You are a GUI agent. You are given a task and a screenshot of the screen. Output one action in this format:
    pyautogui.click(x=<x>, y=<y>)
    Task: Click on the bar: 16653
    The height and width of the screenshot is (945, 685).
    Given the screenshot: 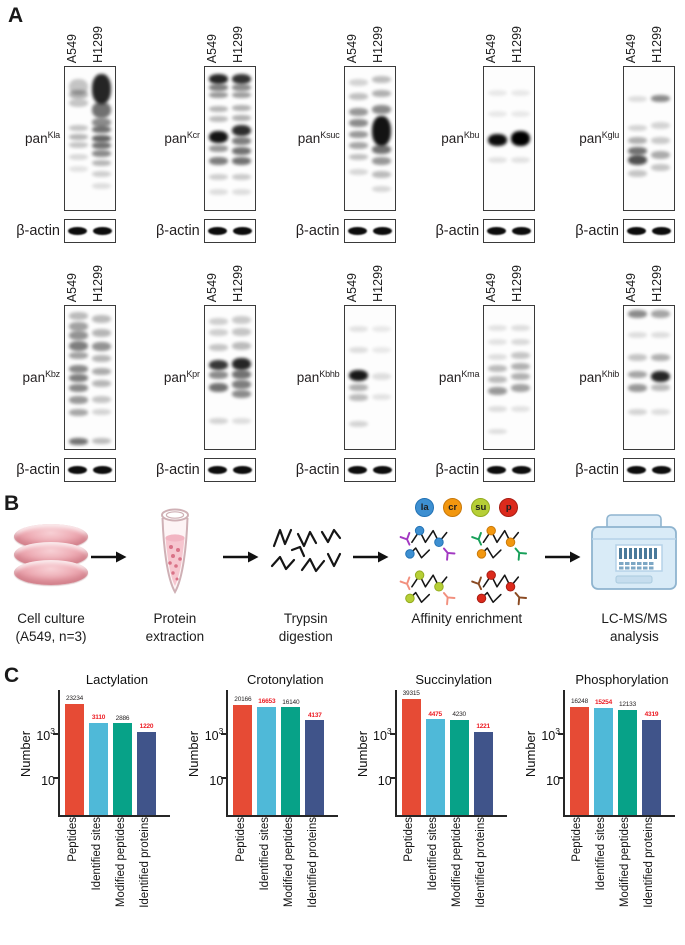 What is the action you would take?
    pyautogui.click(x=267, y=756)
    